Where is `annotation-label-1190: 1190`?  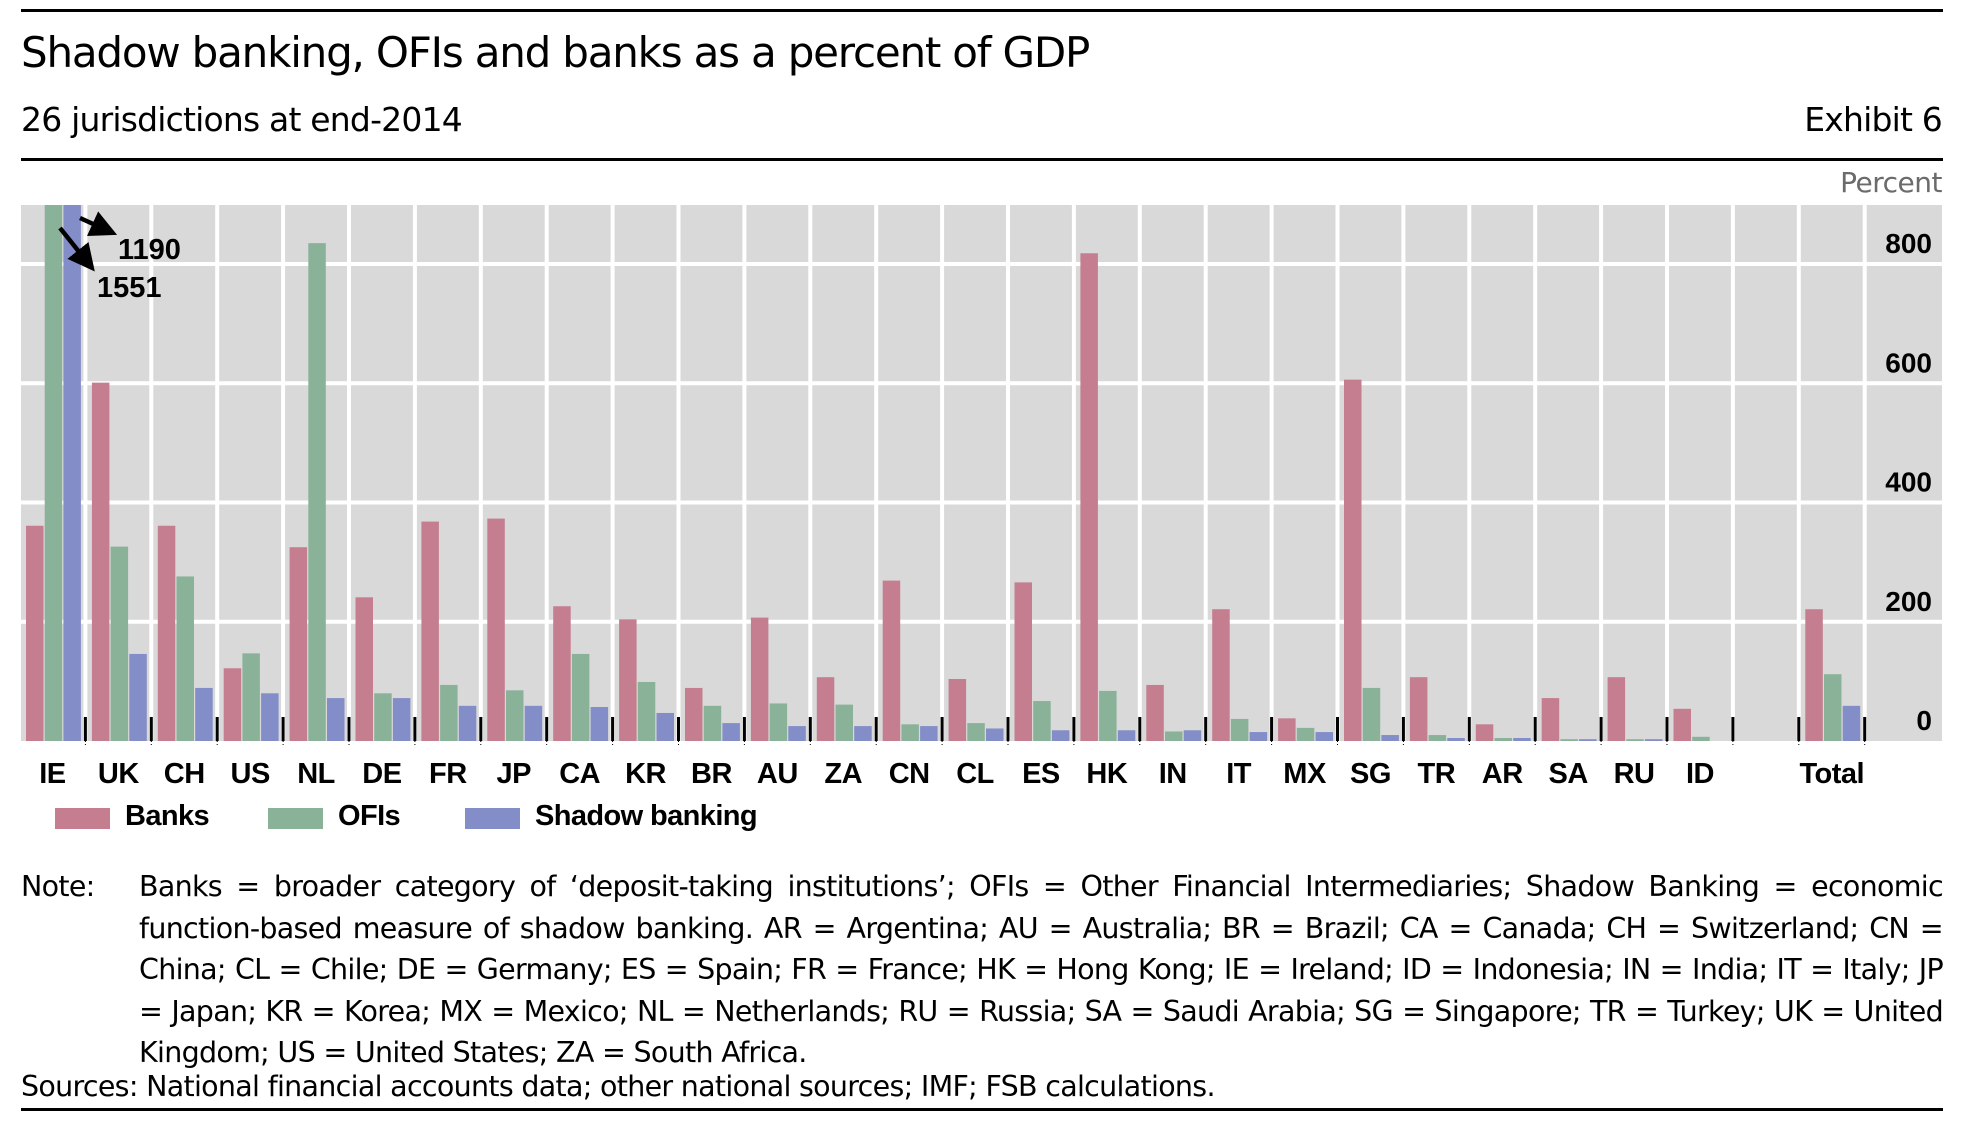 annotation-label-1190: 1190 is located at coordinates (149, 250).